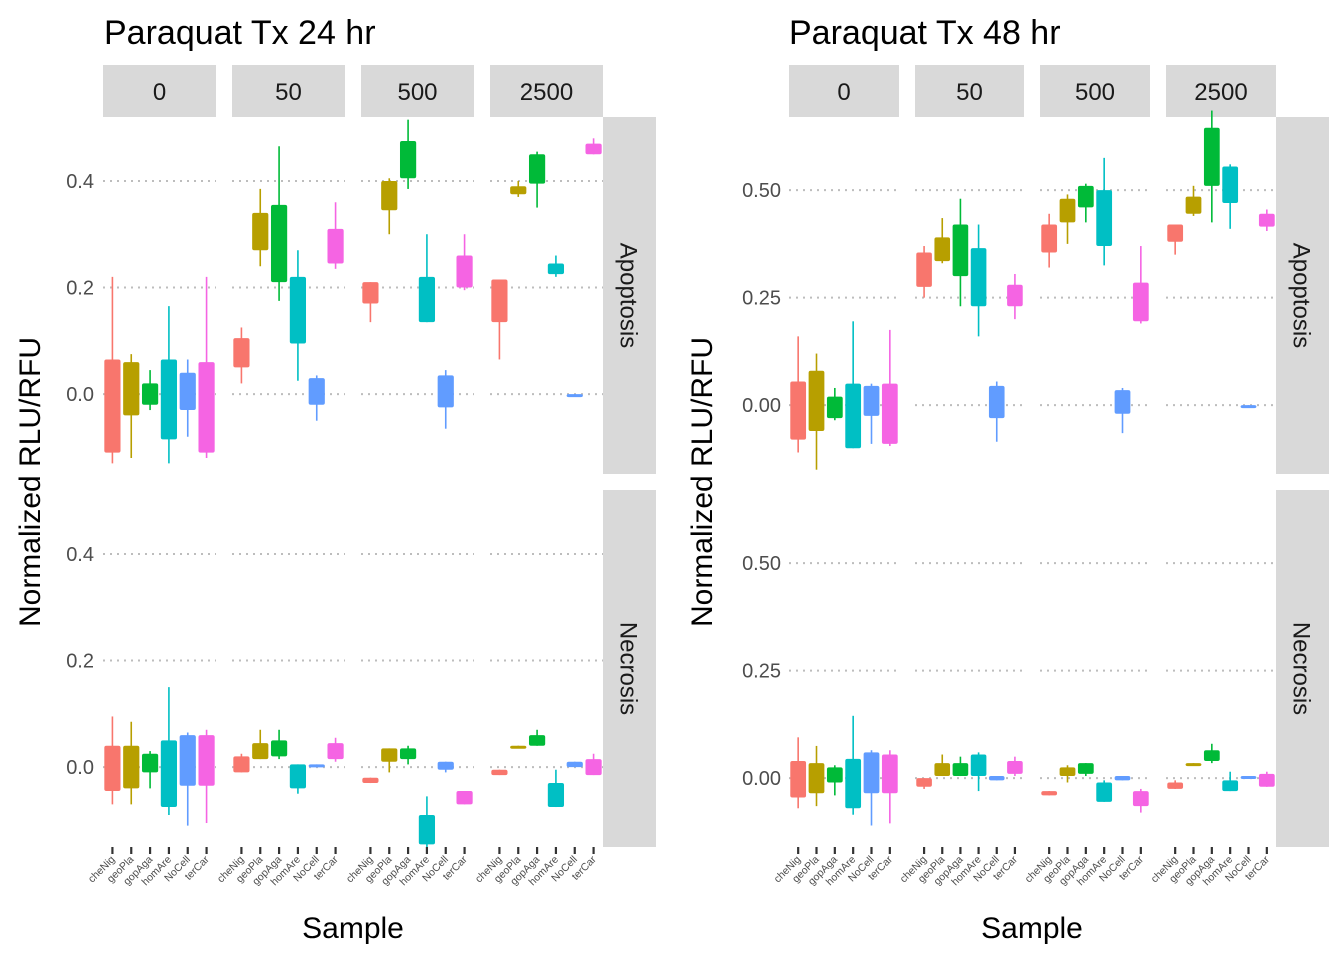 This screenshot has height=960, width=1344. What do you see at coordinates (30, 482) in the screenshot?
I see `y-axis-label: Normalized RLU/RFU` at bounding box center [30, 482].